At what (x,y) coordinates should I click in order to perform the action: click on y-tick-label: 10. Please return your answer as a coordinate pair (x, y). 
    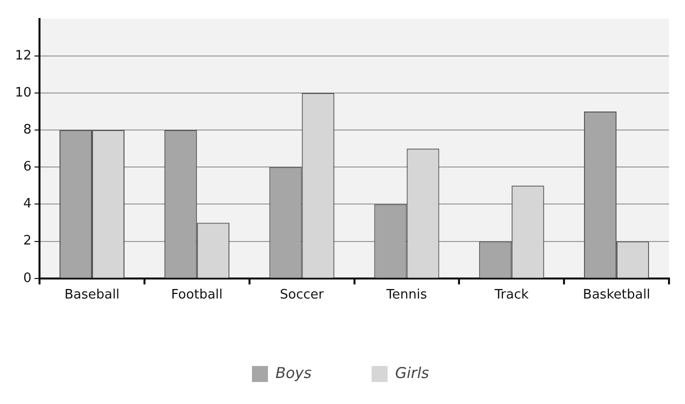
    Looking at the image, I should click on (23, 92).